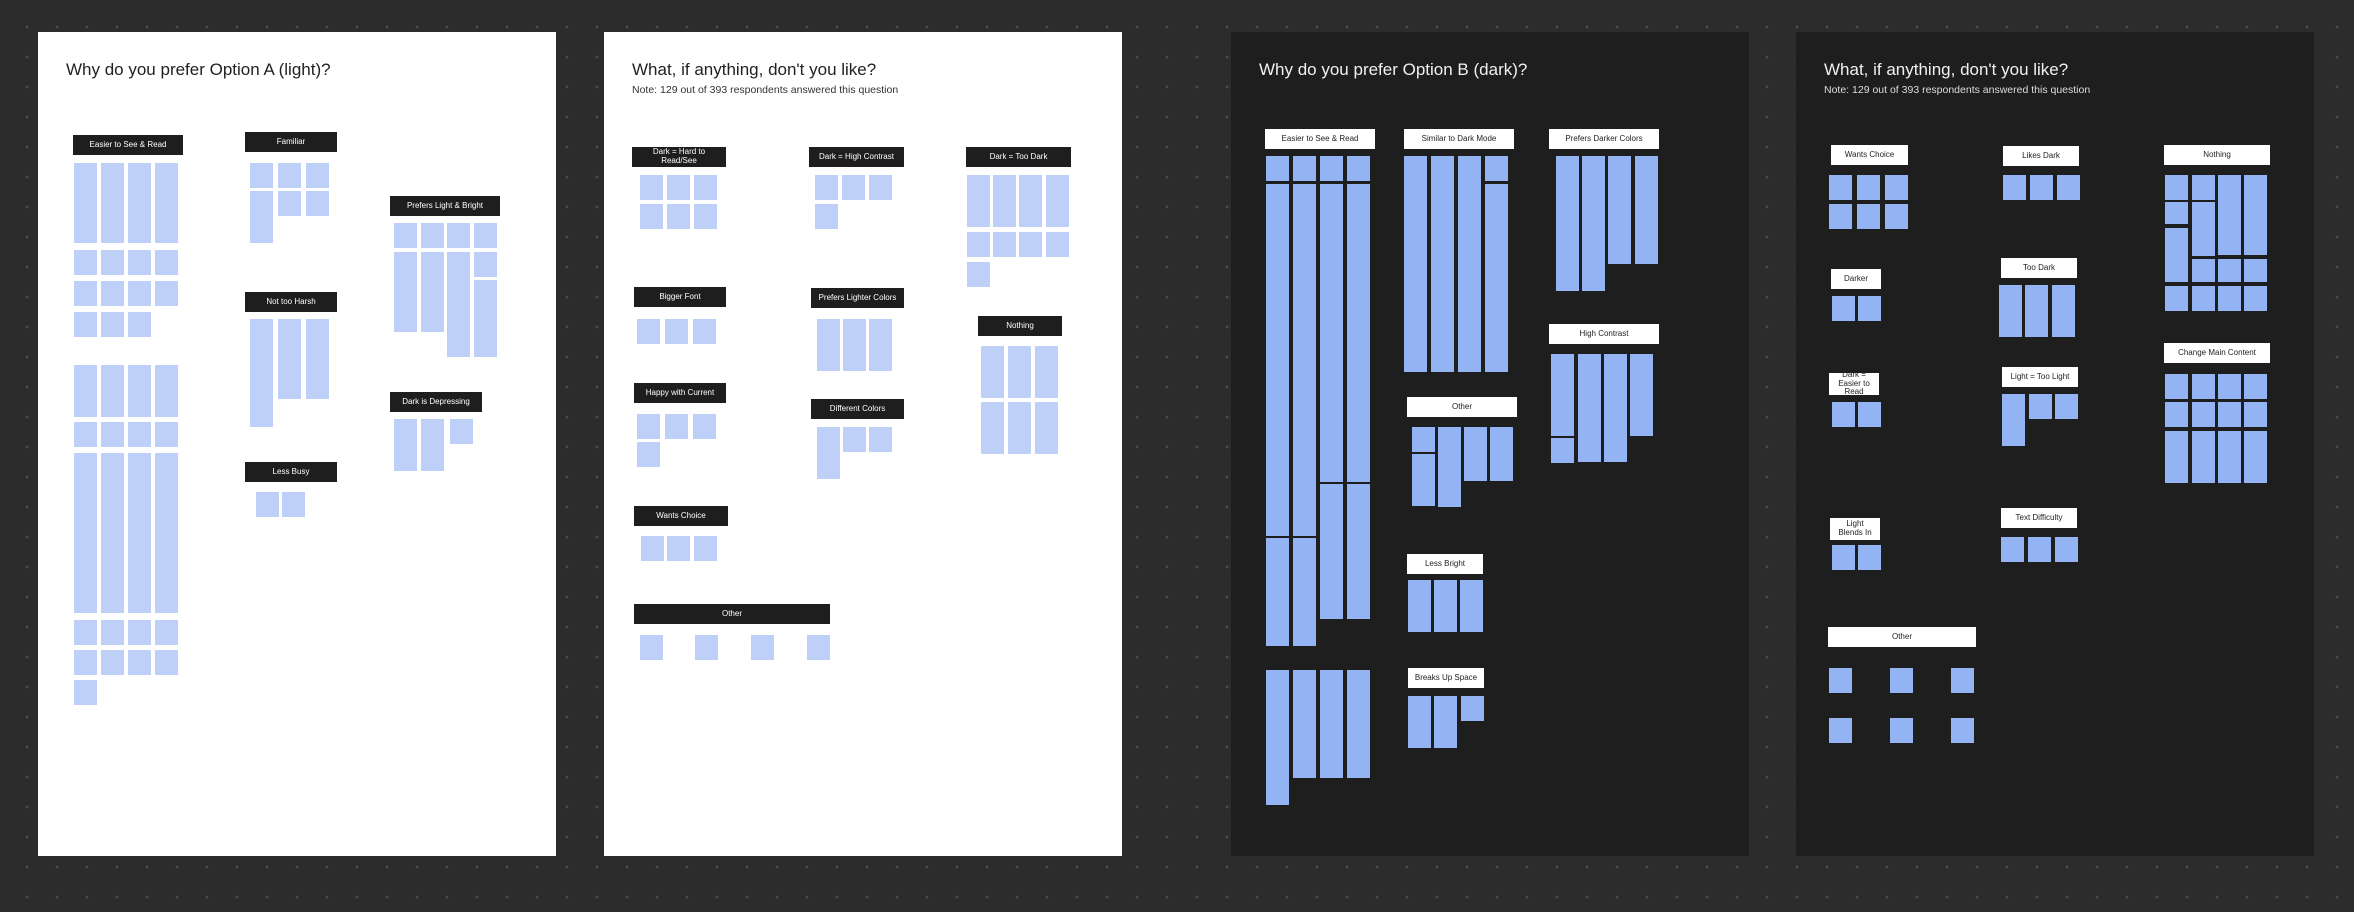  Describe the element at coordinates (1902, 637) in the screenshot. I see `cluster-label: Other` at that location.